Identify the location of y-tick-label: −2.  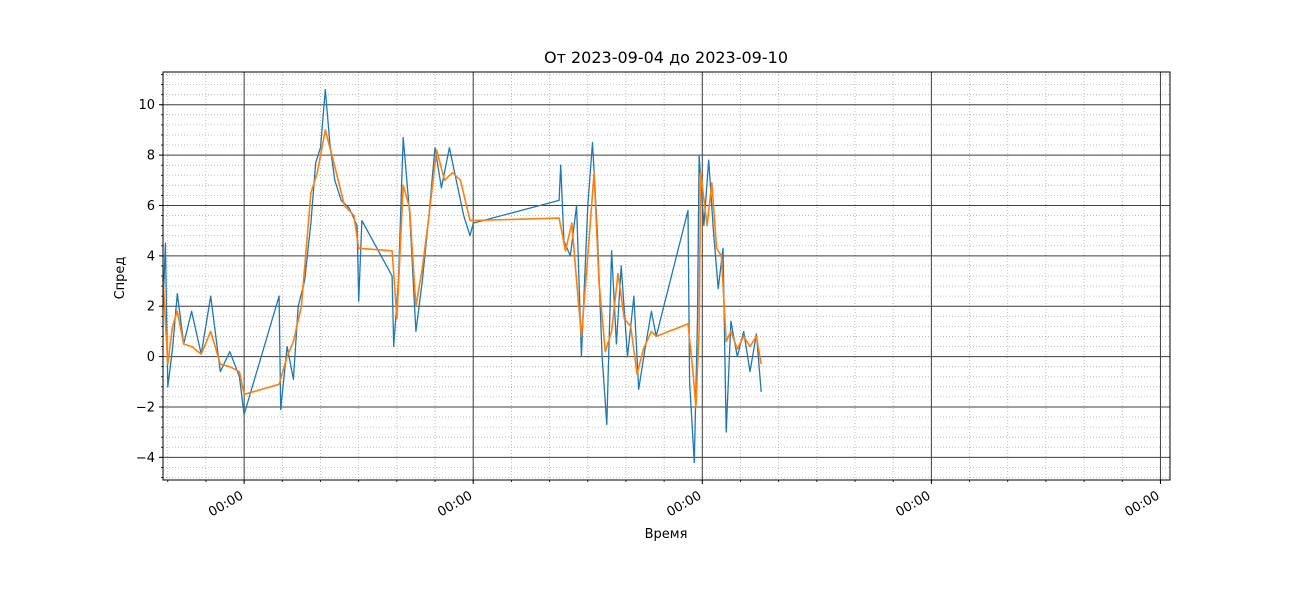
(145, 407).